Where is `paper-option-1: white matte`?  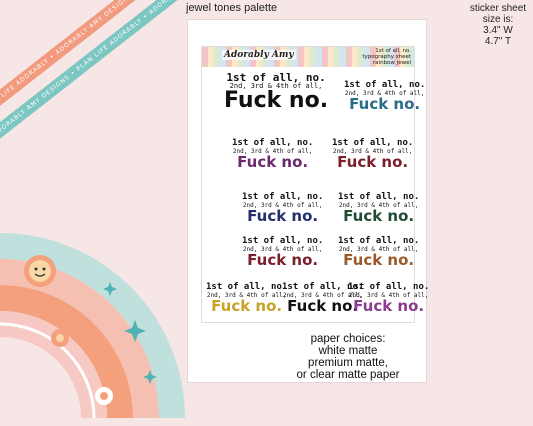 paper-option-1: white matte is located at coordinates (348, 351).